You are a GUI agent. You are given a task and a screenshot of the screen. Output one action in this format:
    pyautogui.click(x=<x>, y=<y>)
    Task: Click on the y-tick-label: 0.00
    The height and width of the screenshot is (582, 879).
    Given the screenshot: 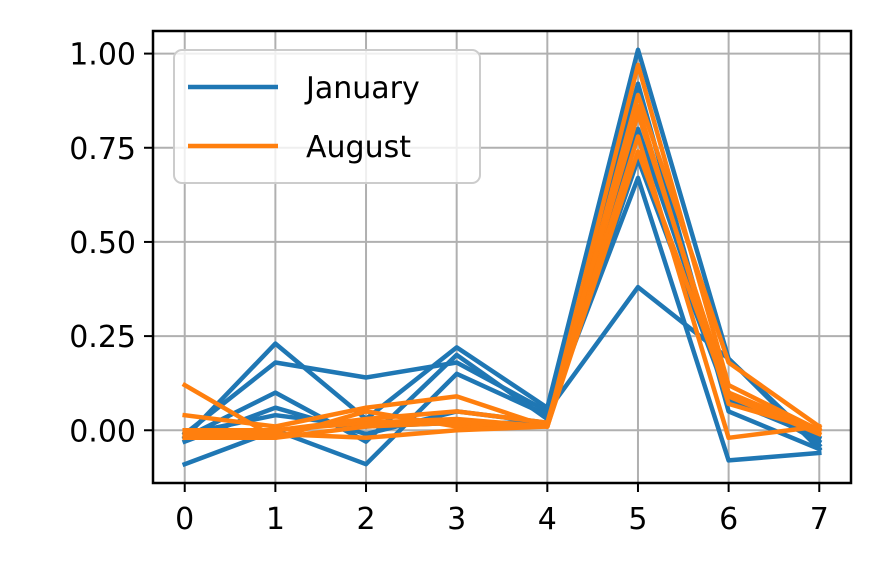 What is the action you would take?
    pyautogui.click(x=102, y=431)
    